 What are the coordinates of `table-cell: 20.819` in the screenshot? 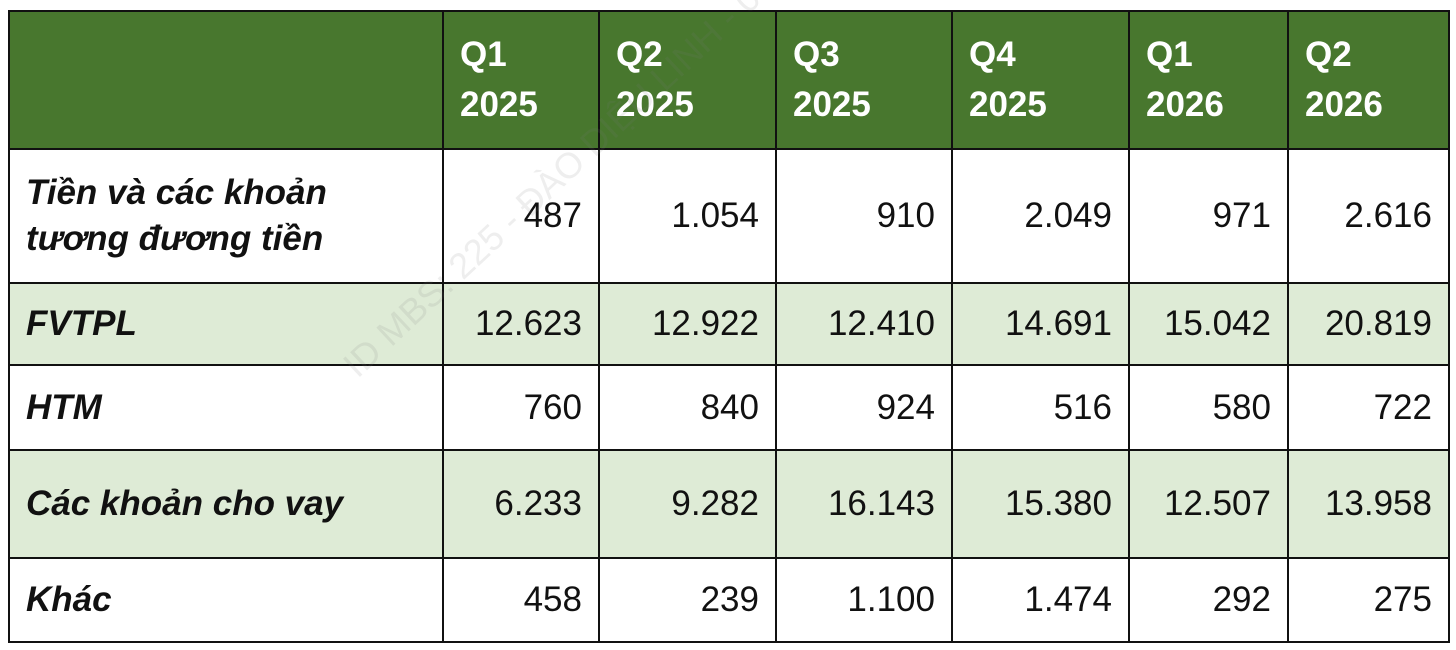 It's located at (1368, 324).